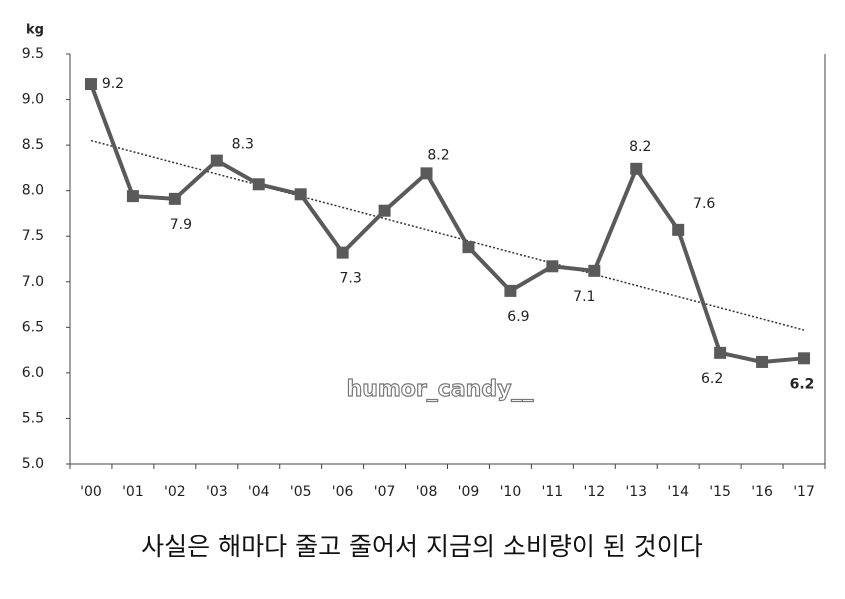  Describe the element at coordinates (678, 492) in the screenshot. I see `x-tick-label: '14` at that location.